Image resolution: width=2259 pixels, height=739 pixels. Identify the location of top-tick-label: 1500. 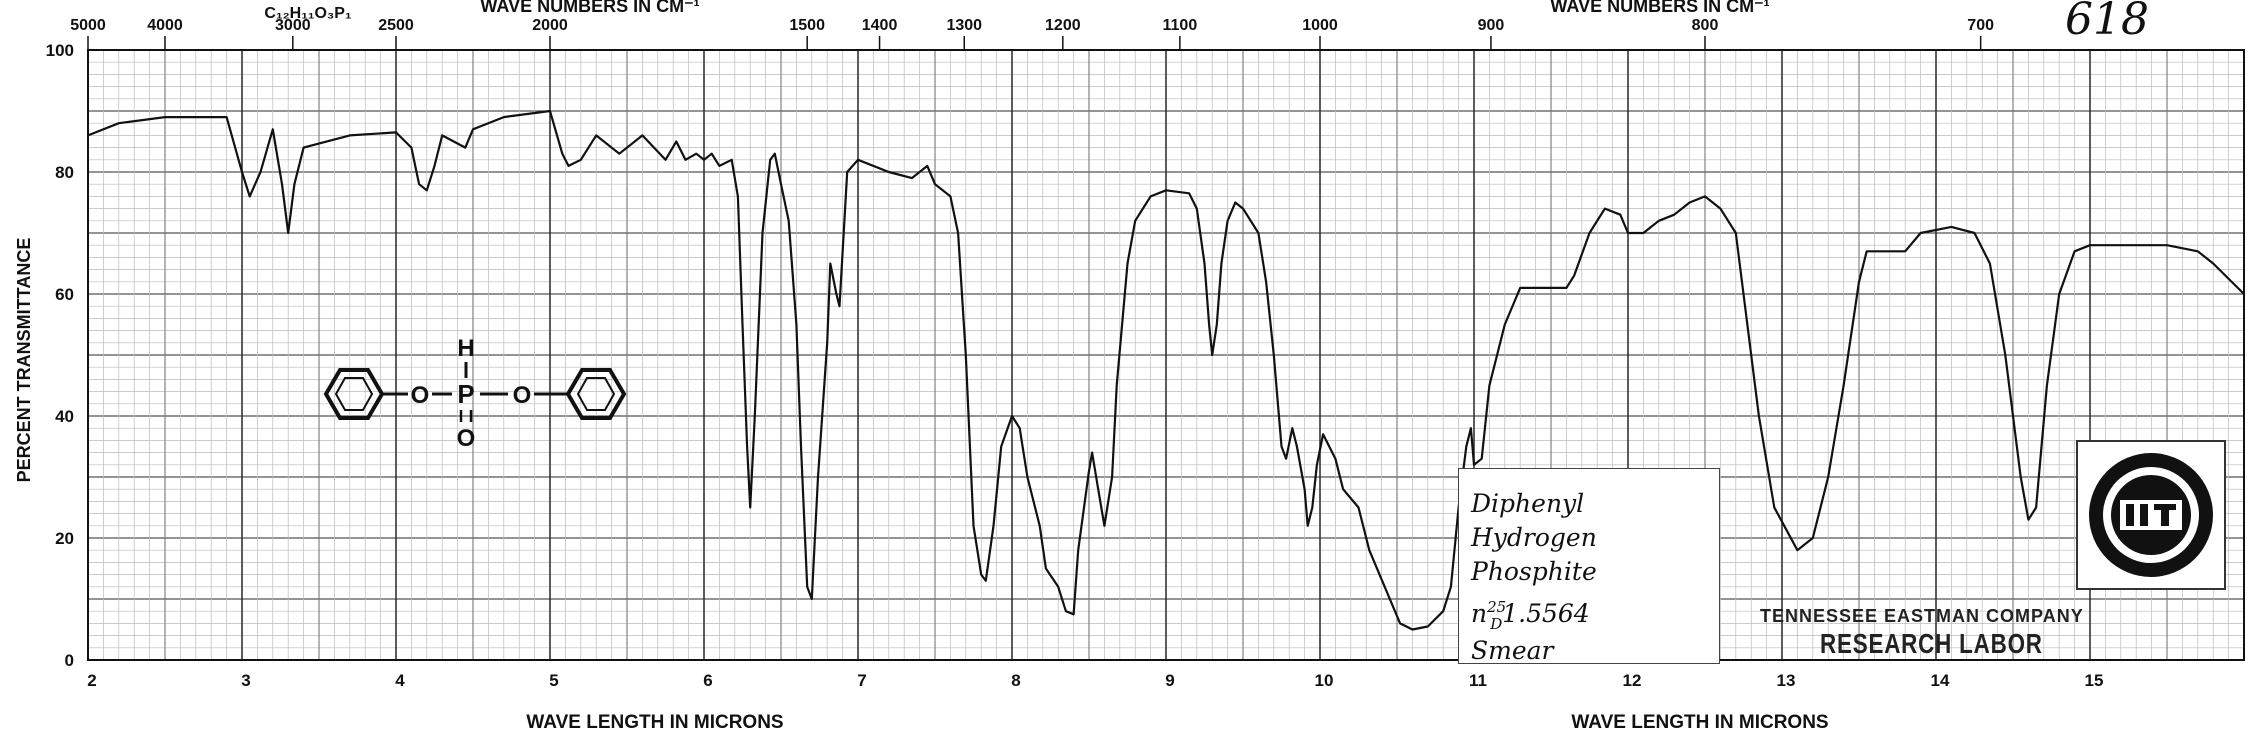
(807, 25).